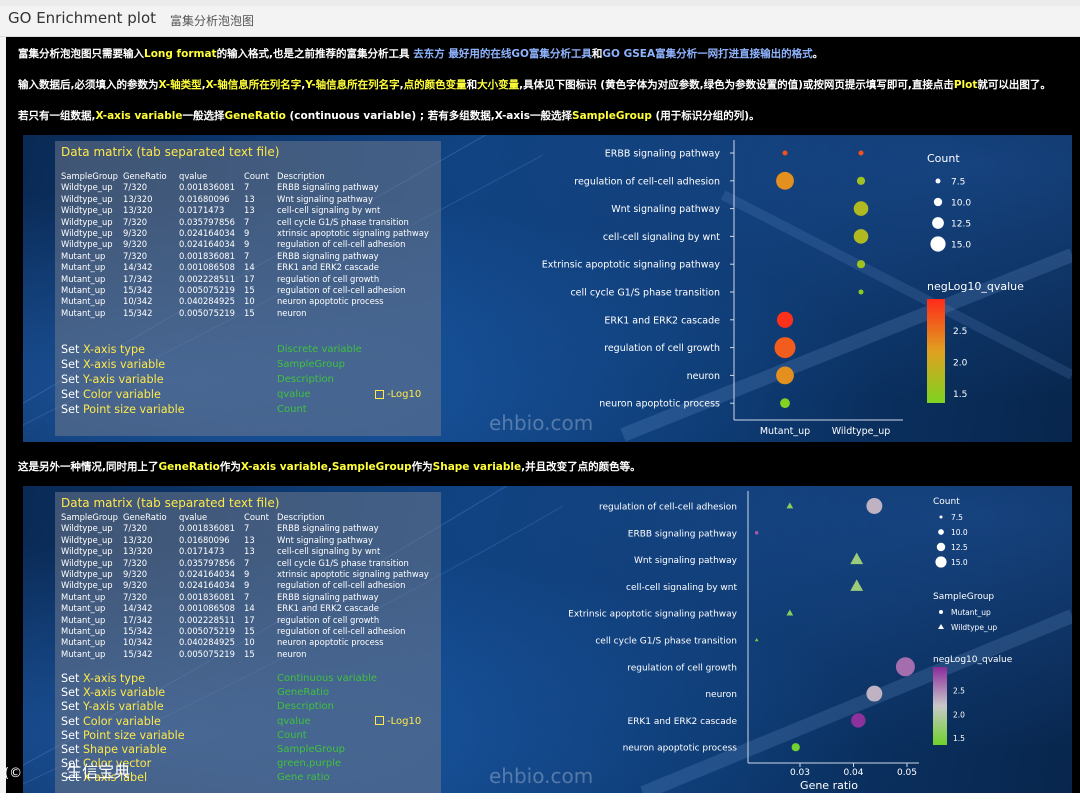 Image resolution: width=1080 pixels, height=793 pixels. What do you see at coordinates (207, 278) in the screenshot?
I see `matrix-cell: 0.002228511` at bounding box center [207, 278].